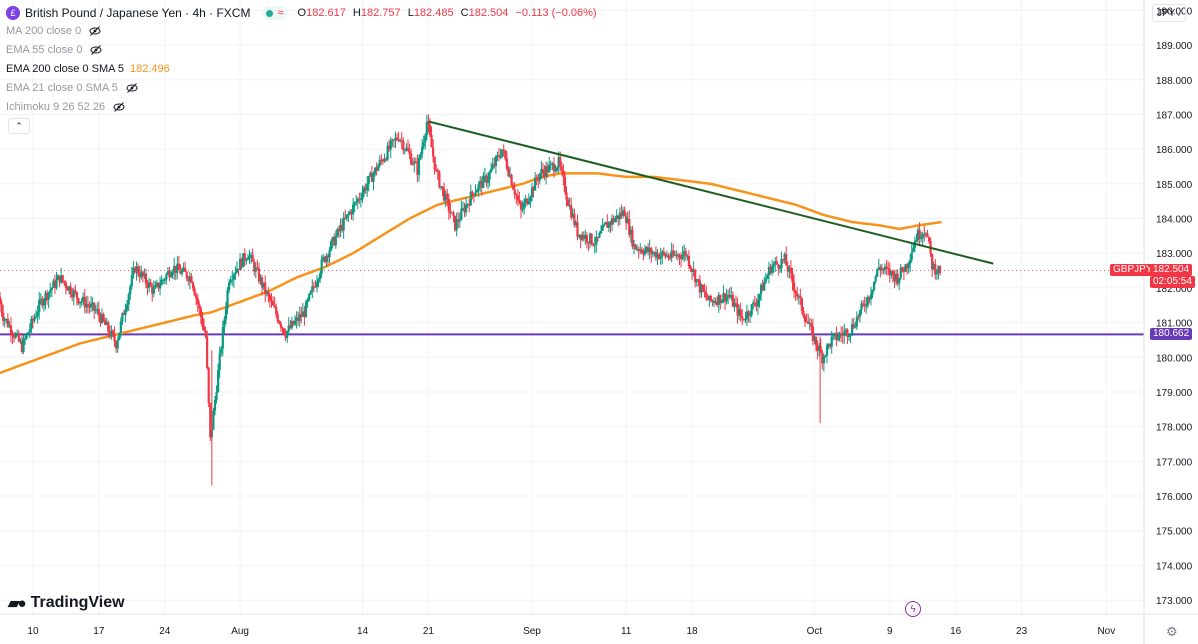  Describe the element at coordinates (1169, 13) in the screenshot. I see `currency-selector: JPY ⌄` at that location.